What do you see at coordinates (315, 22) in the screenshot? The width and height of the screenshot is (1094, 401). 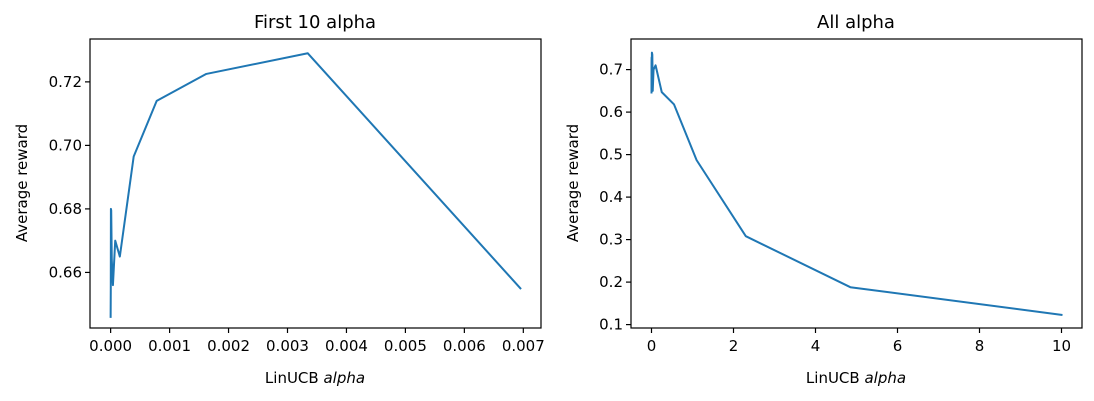 I see `left-chart-title: First 10 alpha` at bounding box center [315, 22].